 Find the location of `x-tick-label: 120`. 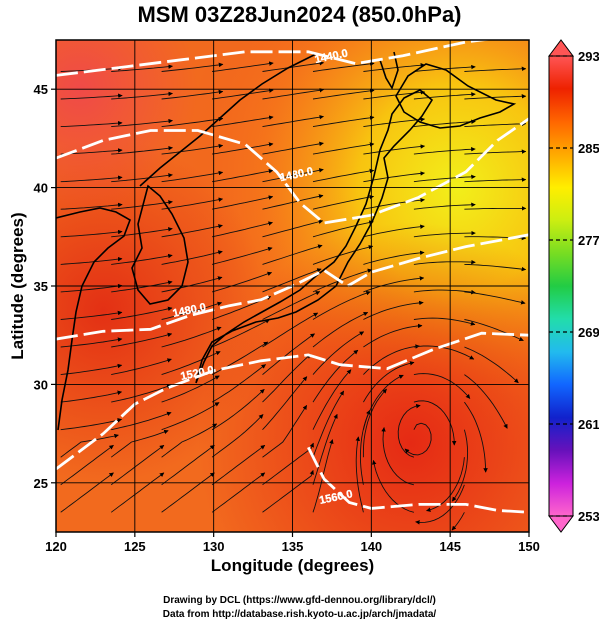

x-tick-label: 120 is located at coordinates (56, 546).